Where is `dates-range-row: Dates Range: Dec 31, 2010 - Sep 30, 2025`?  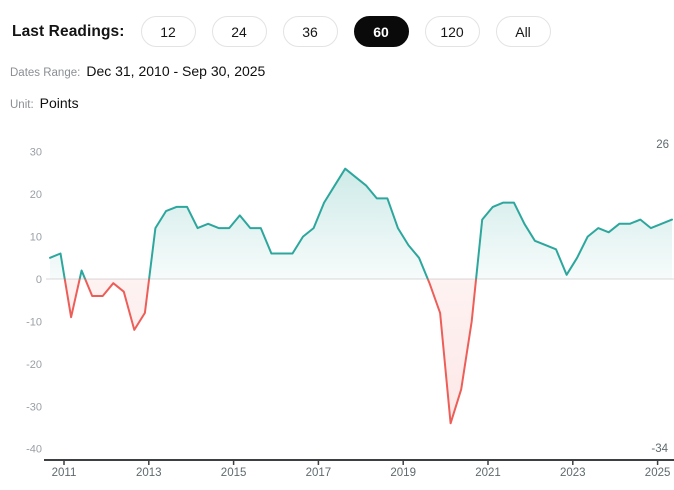
dates-range-row: Dates Range: Dec 31, 2010 - Sep 30, 2025 is located at coordinates (137, 71).